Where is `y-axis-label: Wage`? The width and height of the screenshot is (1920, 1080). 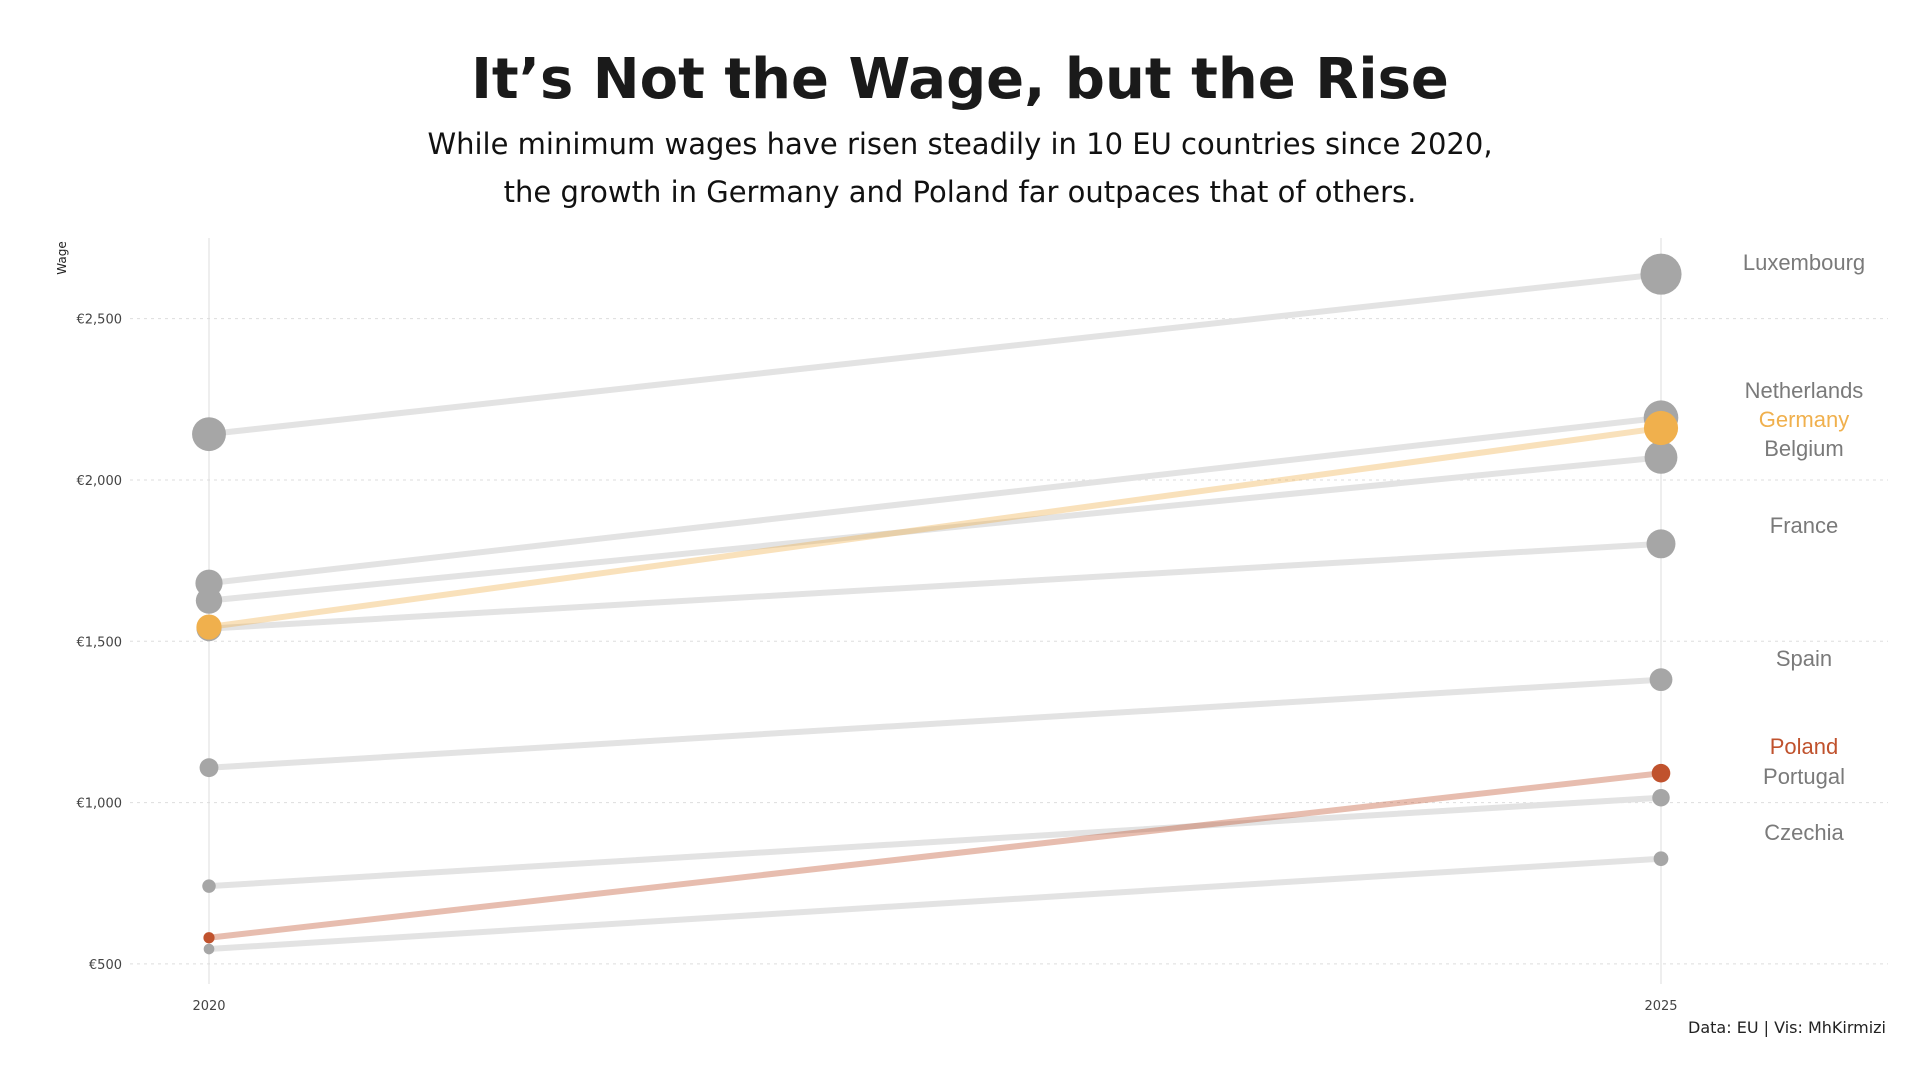 y-axis-label: Wage is located at coordinates (62, 257).